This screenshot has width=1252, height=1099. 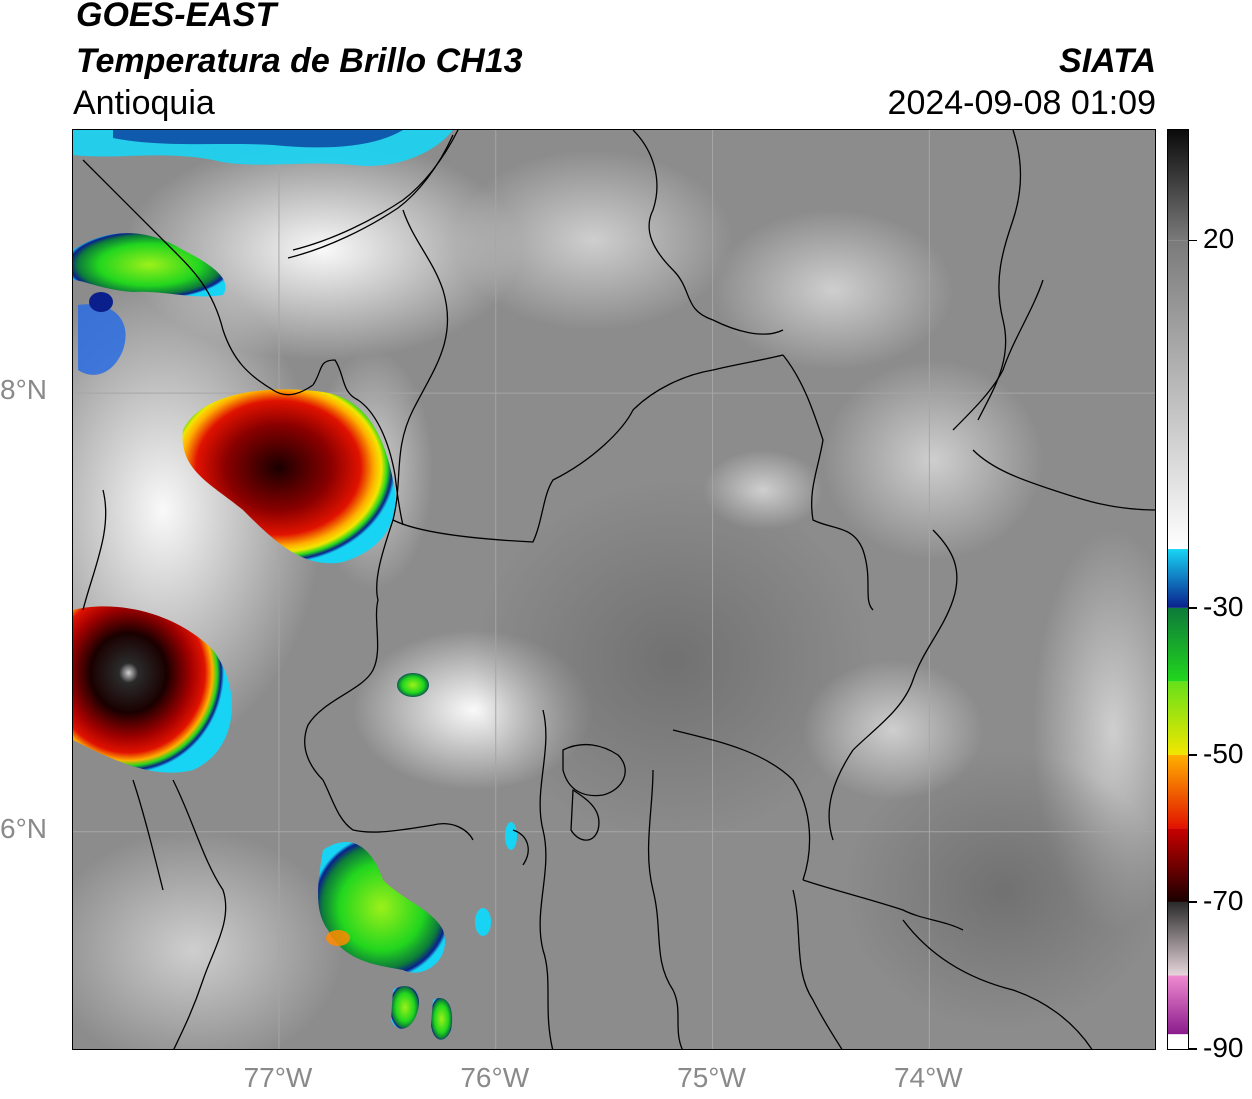 I want to click on satellite-title: GOES-EAST, so click(x=176, y=17).